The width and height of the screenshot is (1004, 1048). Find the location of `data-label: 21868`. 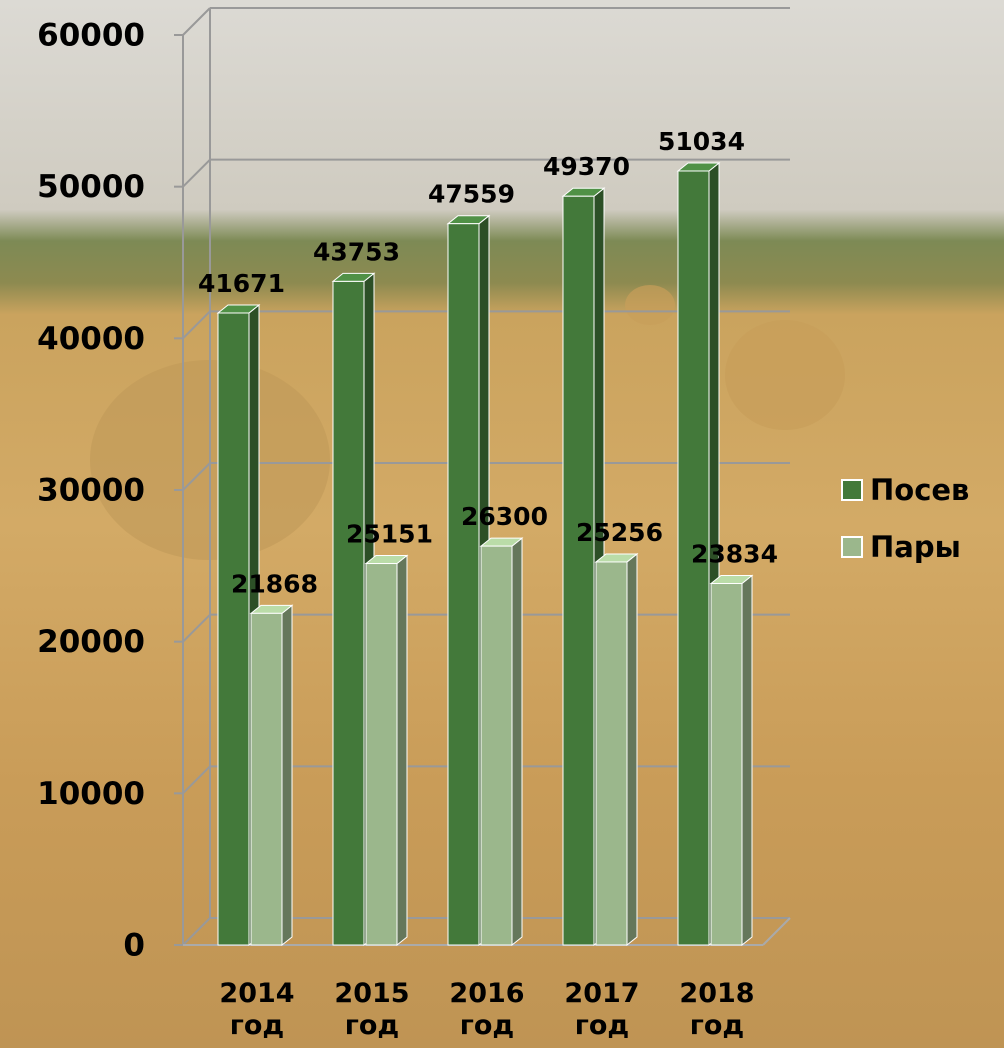

data-label: 21868 is located at coordinates (274, 583).